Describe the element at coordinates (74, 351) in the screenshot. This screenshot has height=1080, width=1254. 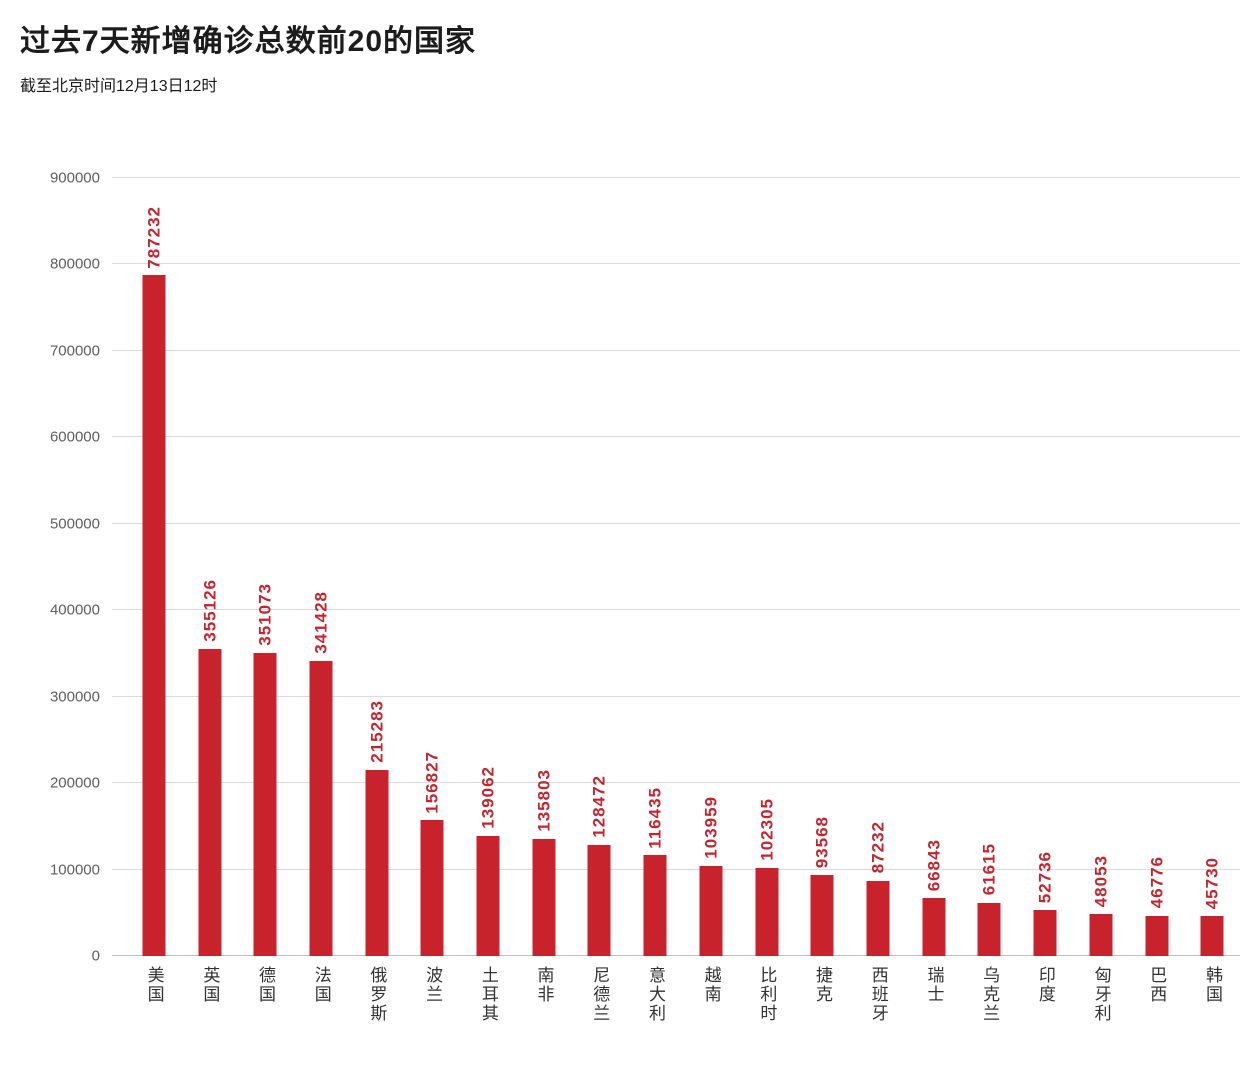
I see `y-tick-label: 700000` at that location.